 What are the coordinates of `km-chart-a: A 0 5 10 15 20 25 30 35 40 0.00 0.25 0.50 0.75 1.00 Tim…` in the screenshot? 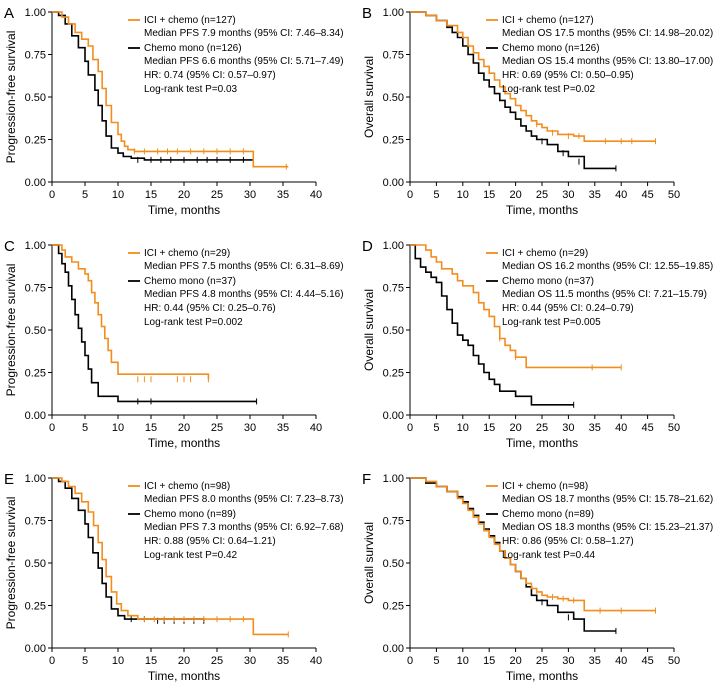 It's located at (174, 111).